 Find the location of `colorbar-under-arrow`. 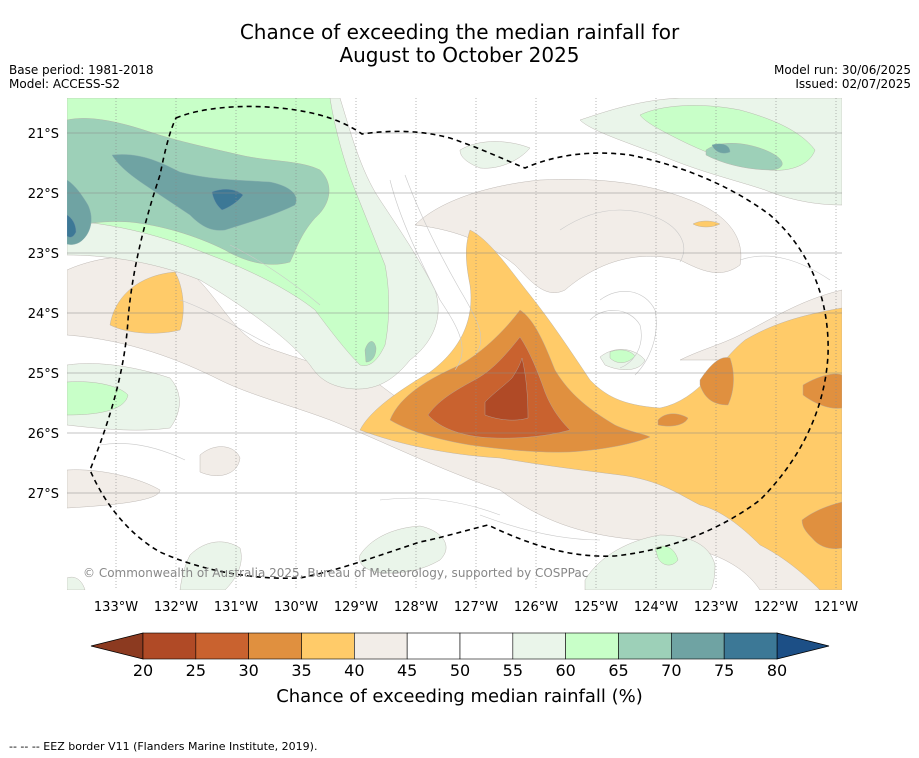

colorbar-under-arrow is located at coordinates (117, 646).